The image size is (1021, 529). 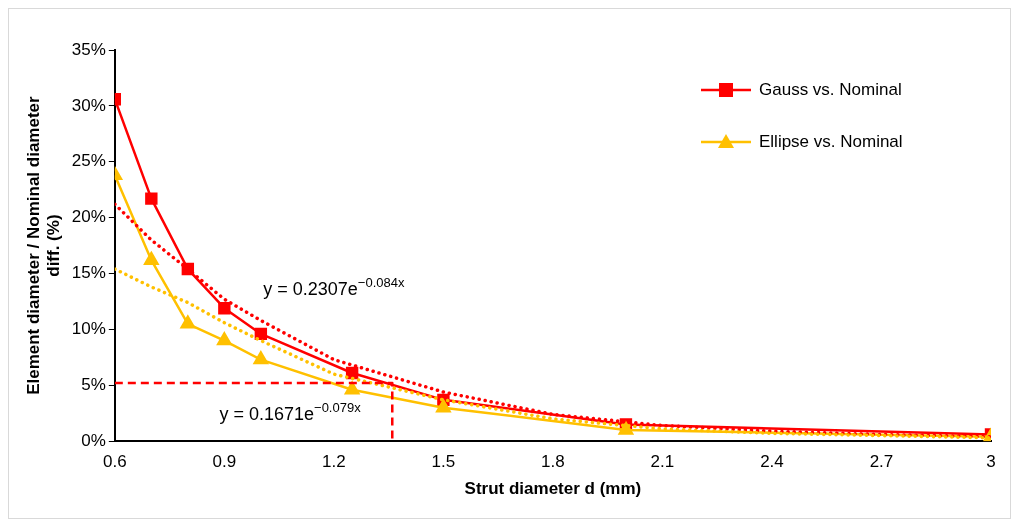 What do you see at coordinates (831, 141) in the screenshot?
I see `legend-label: Ellipse vs. Nominal` at bounding box center [831, 141].